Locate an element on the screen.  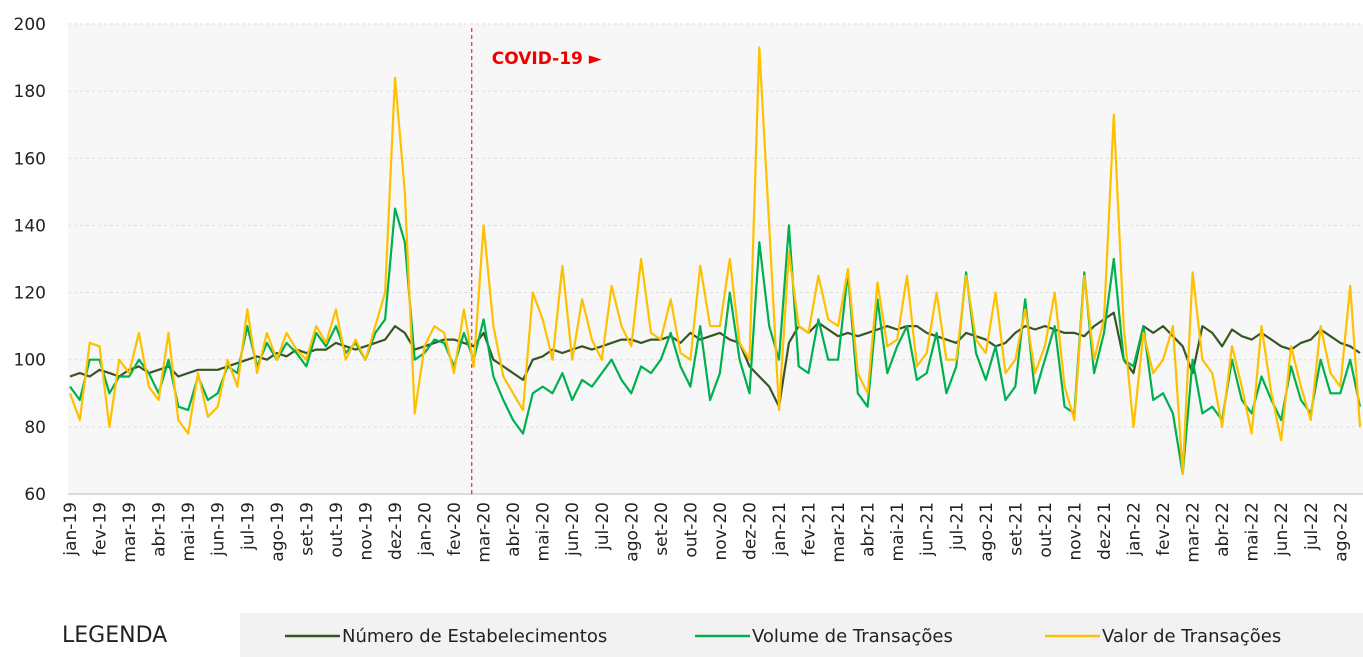
x-tick-label: mai-19 is located at coordinates (189, 531).